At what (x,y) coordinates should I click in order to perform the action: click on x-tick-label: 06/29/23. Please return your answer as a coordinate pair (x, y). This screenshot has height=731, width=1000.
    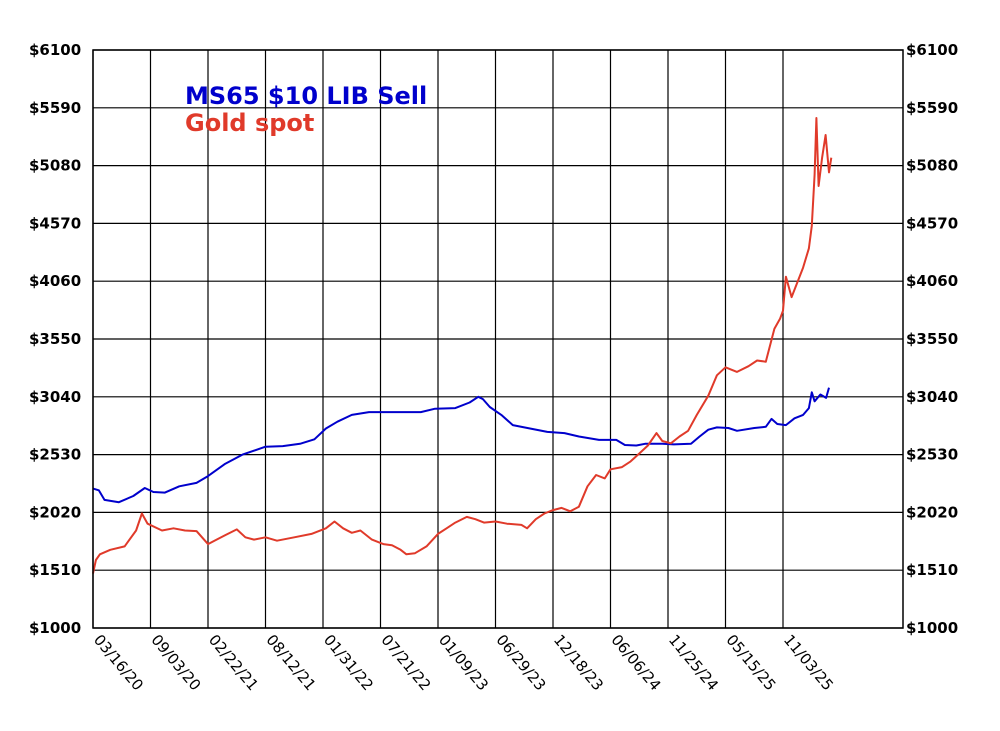
    Looking at the image, I should click on (520, 662).